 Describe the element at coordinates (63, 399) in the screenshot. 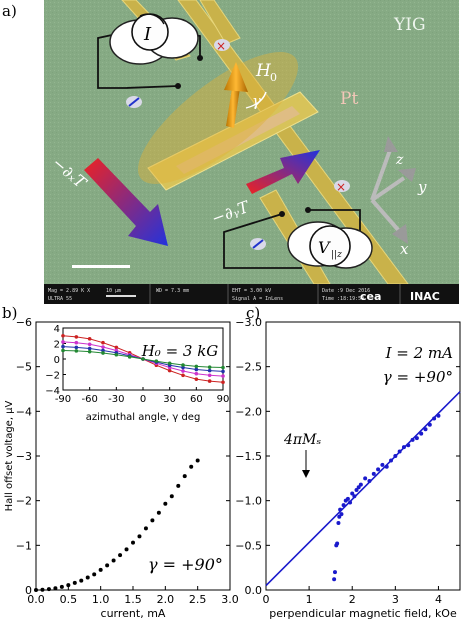

I see `inset-x-tick-label: -90` at that location.